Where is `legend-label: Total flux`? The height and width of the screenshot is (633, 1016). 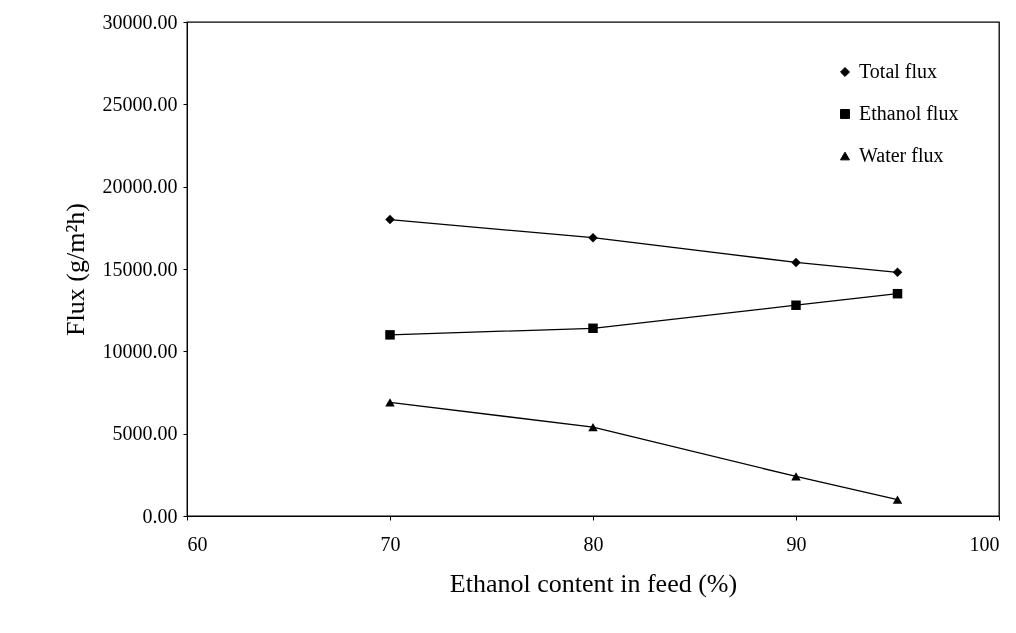
legend-label: Total flux is located at coordinates (898, 71).